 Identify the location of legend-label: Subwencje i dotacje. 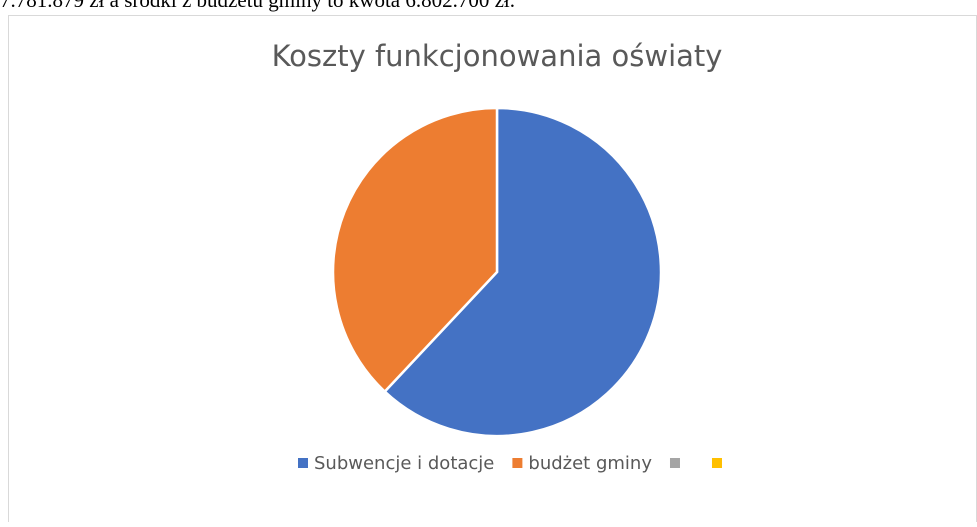
(404, 463).